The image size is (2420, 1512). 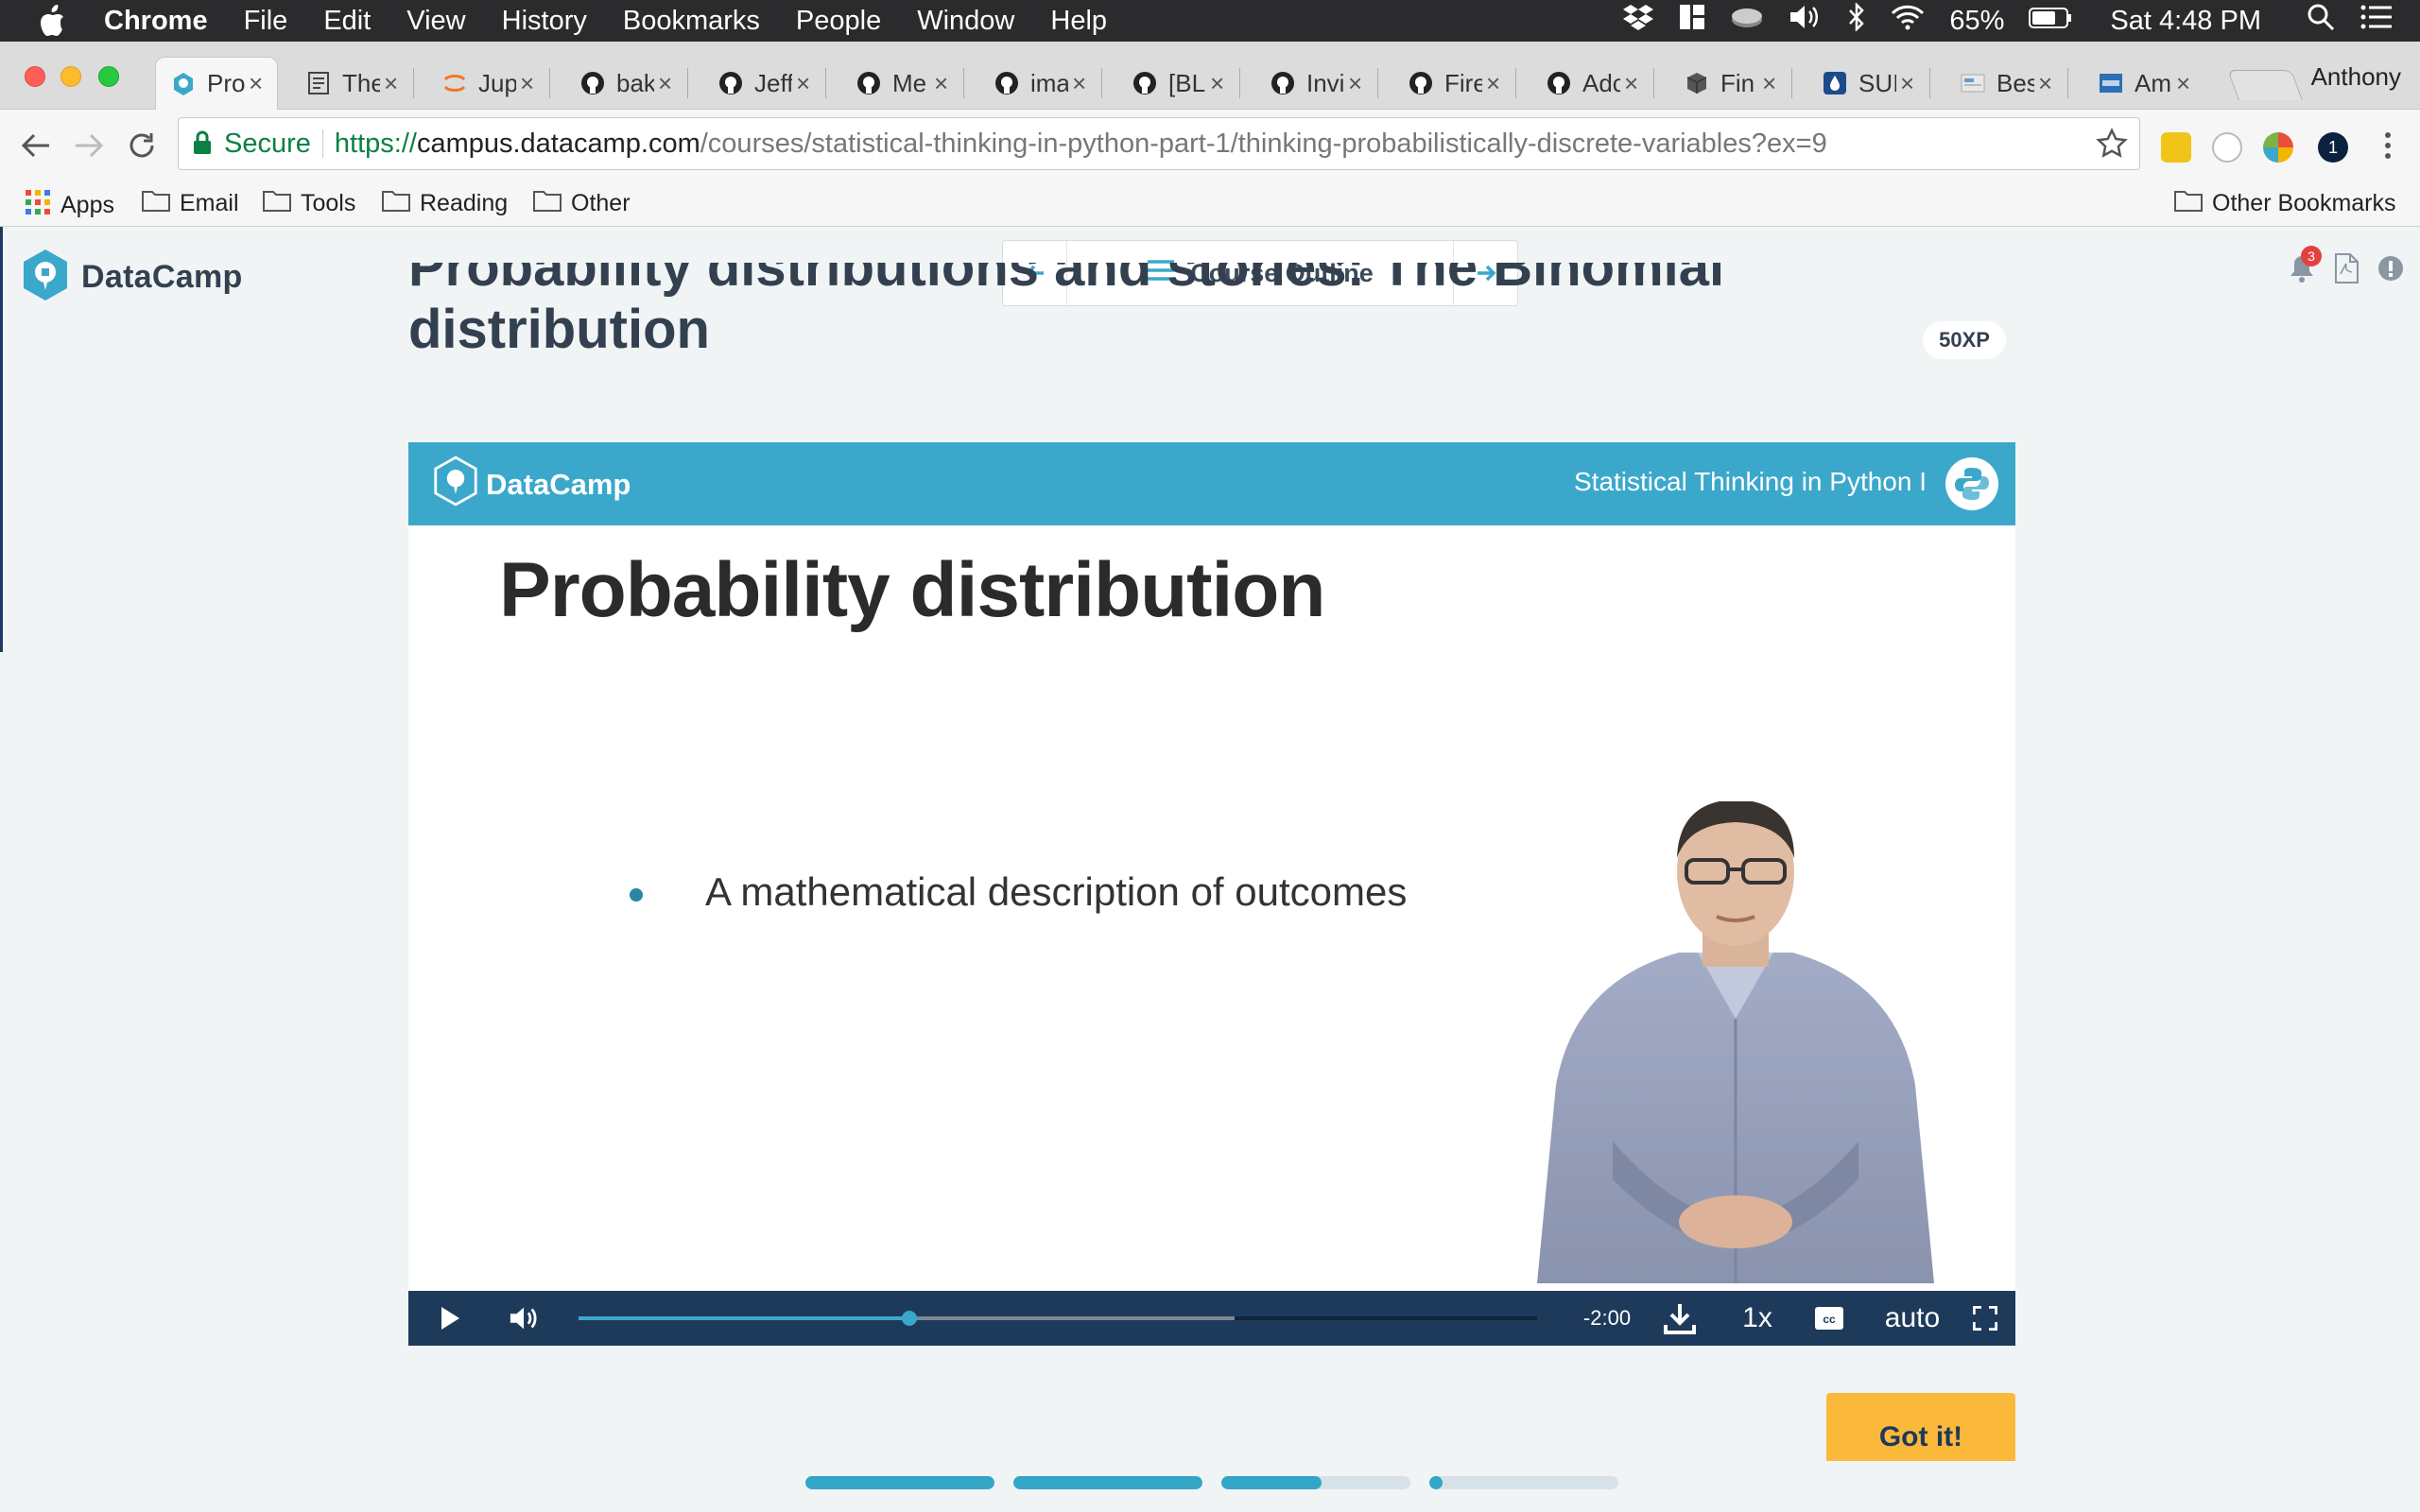 I want to click on extension-circle-icon, so click(x=2227, y=147).